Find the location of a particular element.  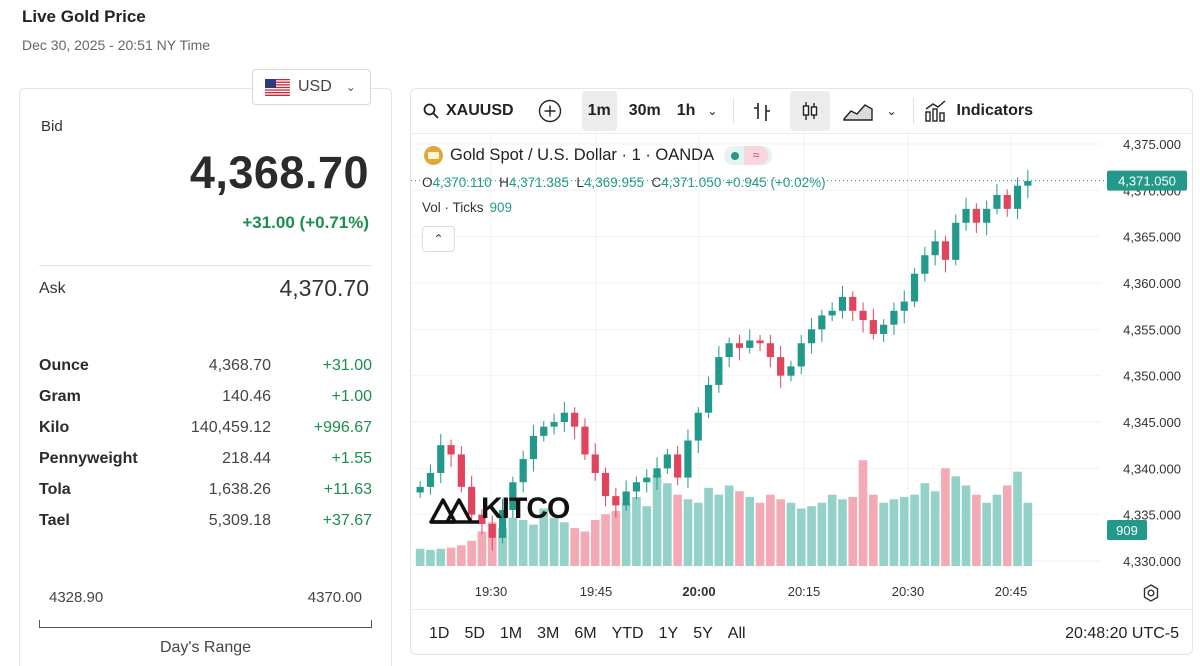

unit-change: +31.00 is located at coordinates (347, 365).